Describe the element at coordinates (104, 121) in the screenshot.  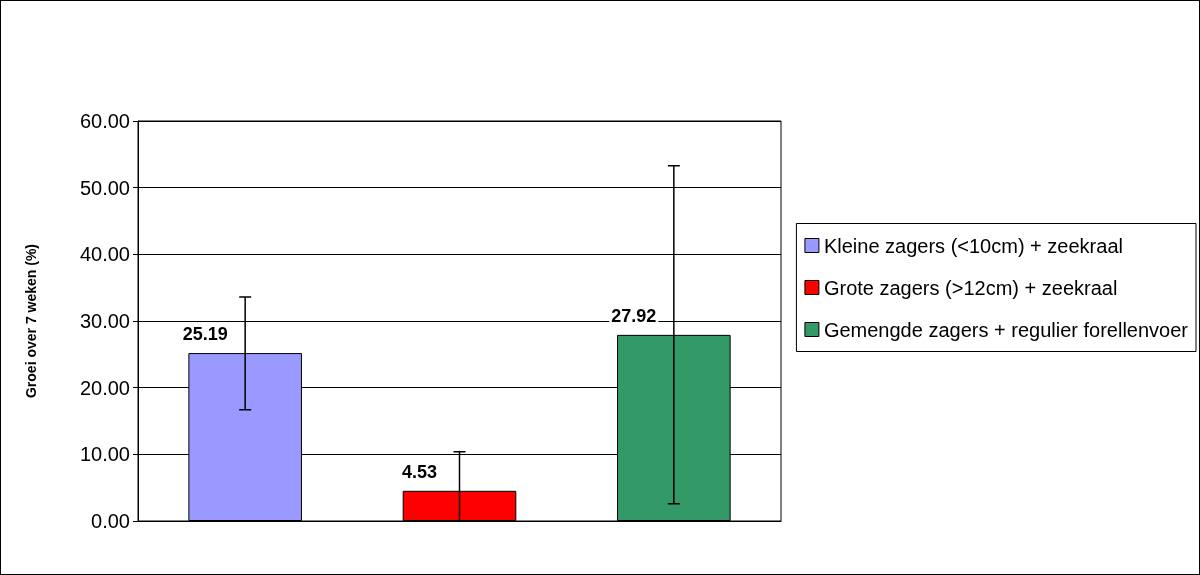
I see `y-tick-label: 60.00` at that location.